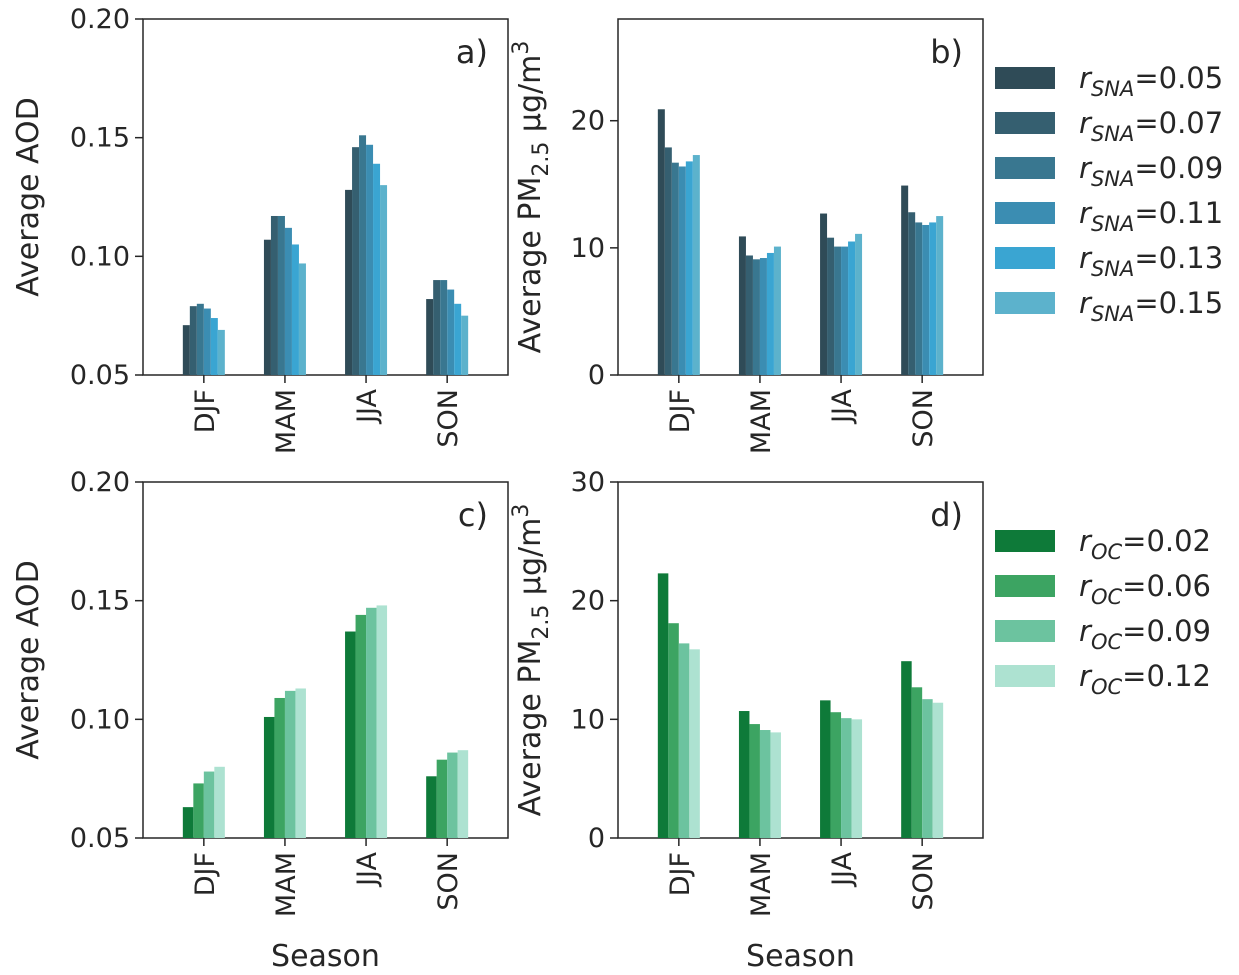 Image resolution: width=1239 pixels, height=975 pixels. Describe the element at coordinates (1145, 679) in the screenshot. I see `legend-entry: rOC=0.12` at that location.